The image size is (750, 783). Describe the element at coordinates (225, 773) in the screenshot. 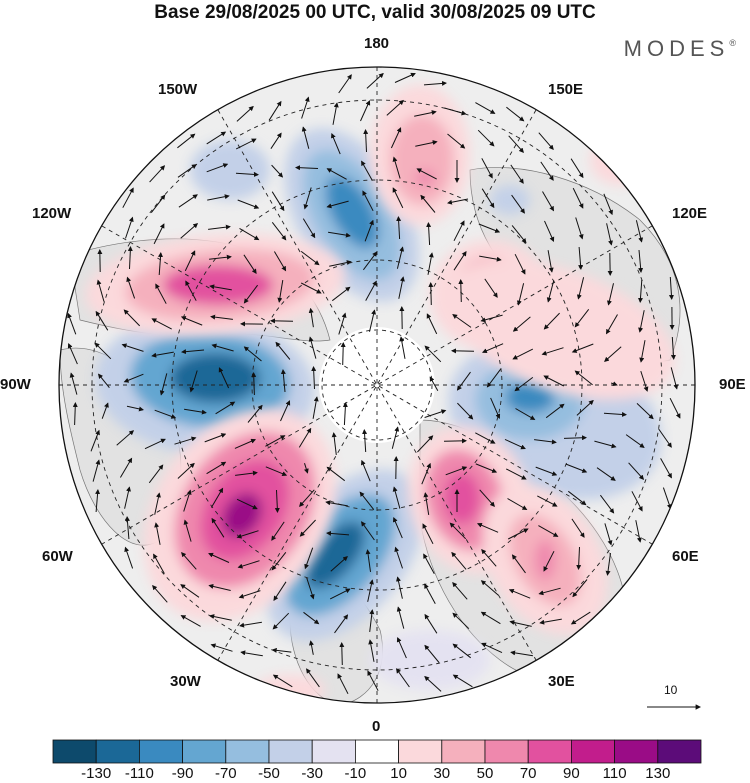

I see `colorbar-tick-label: -70` at that location.